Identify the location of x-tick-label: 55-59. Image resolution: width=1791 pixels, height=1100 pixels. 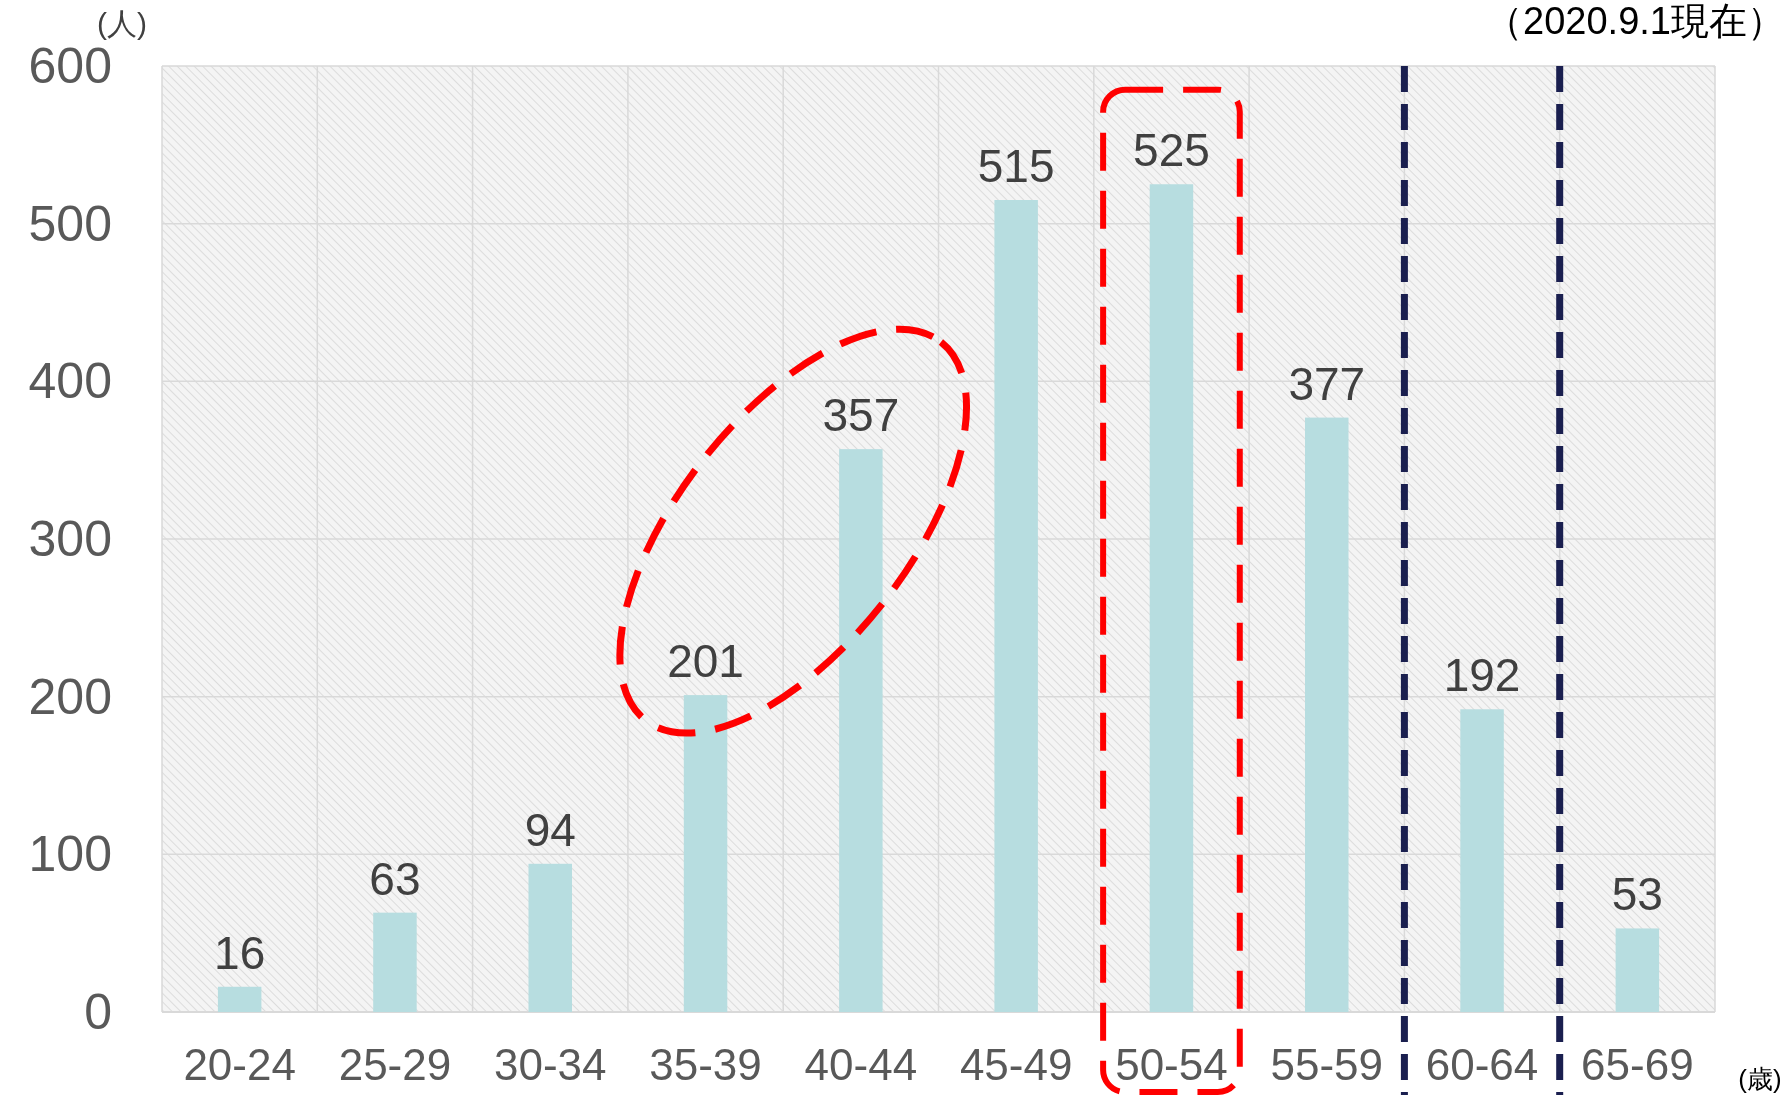
(1327, 1064).